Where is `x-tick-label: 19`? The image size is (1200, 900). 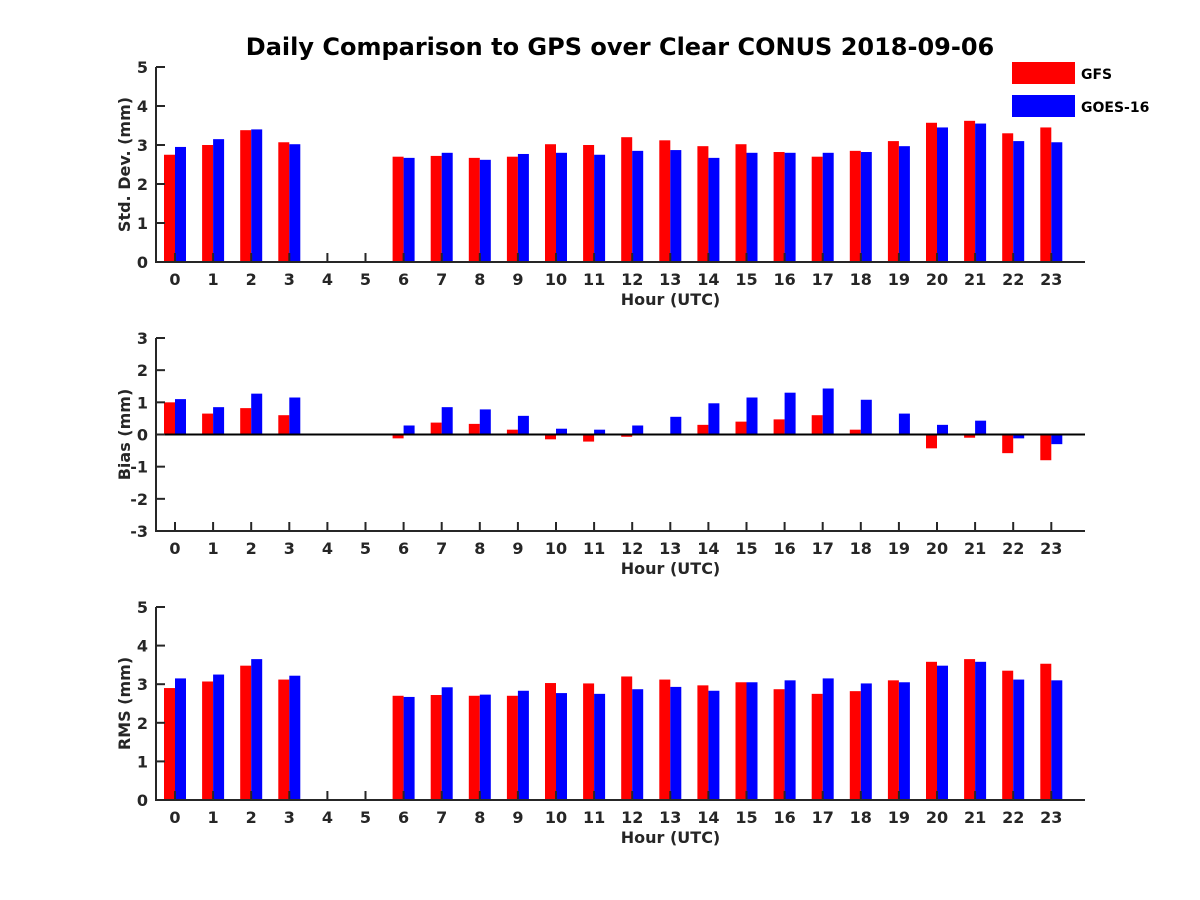
x-tick-label: 19 is located at coordinates (899, 548).